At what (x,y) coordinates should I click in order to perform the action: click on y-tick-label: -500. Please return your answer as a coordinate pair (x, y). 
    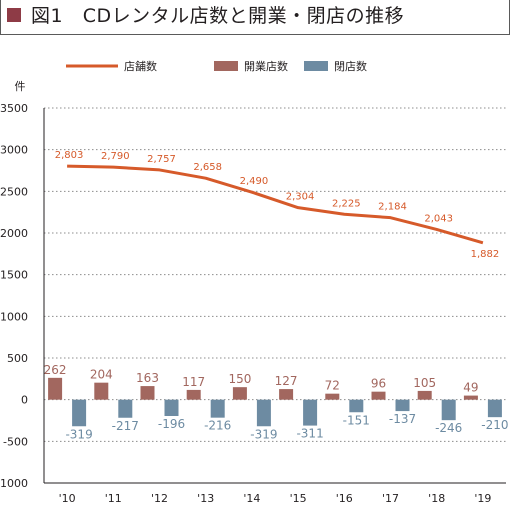
    Looking at the image, I should click on (15, 441).